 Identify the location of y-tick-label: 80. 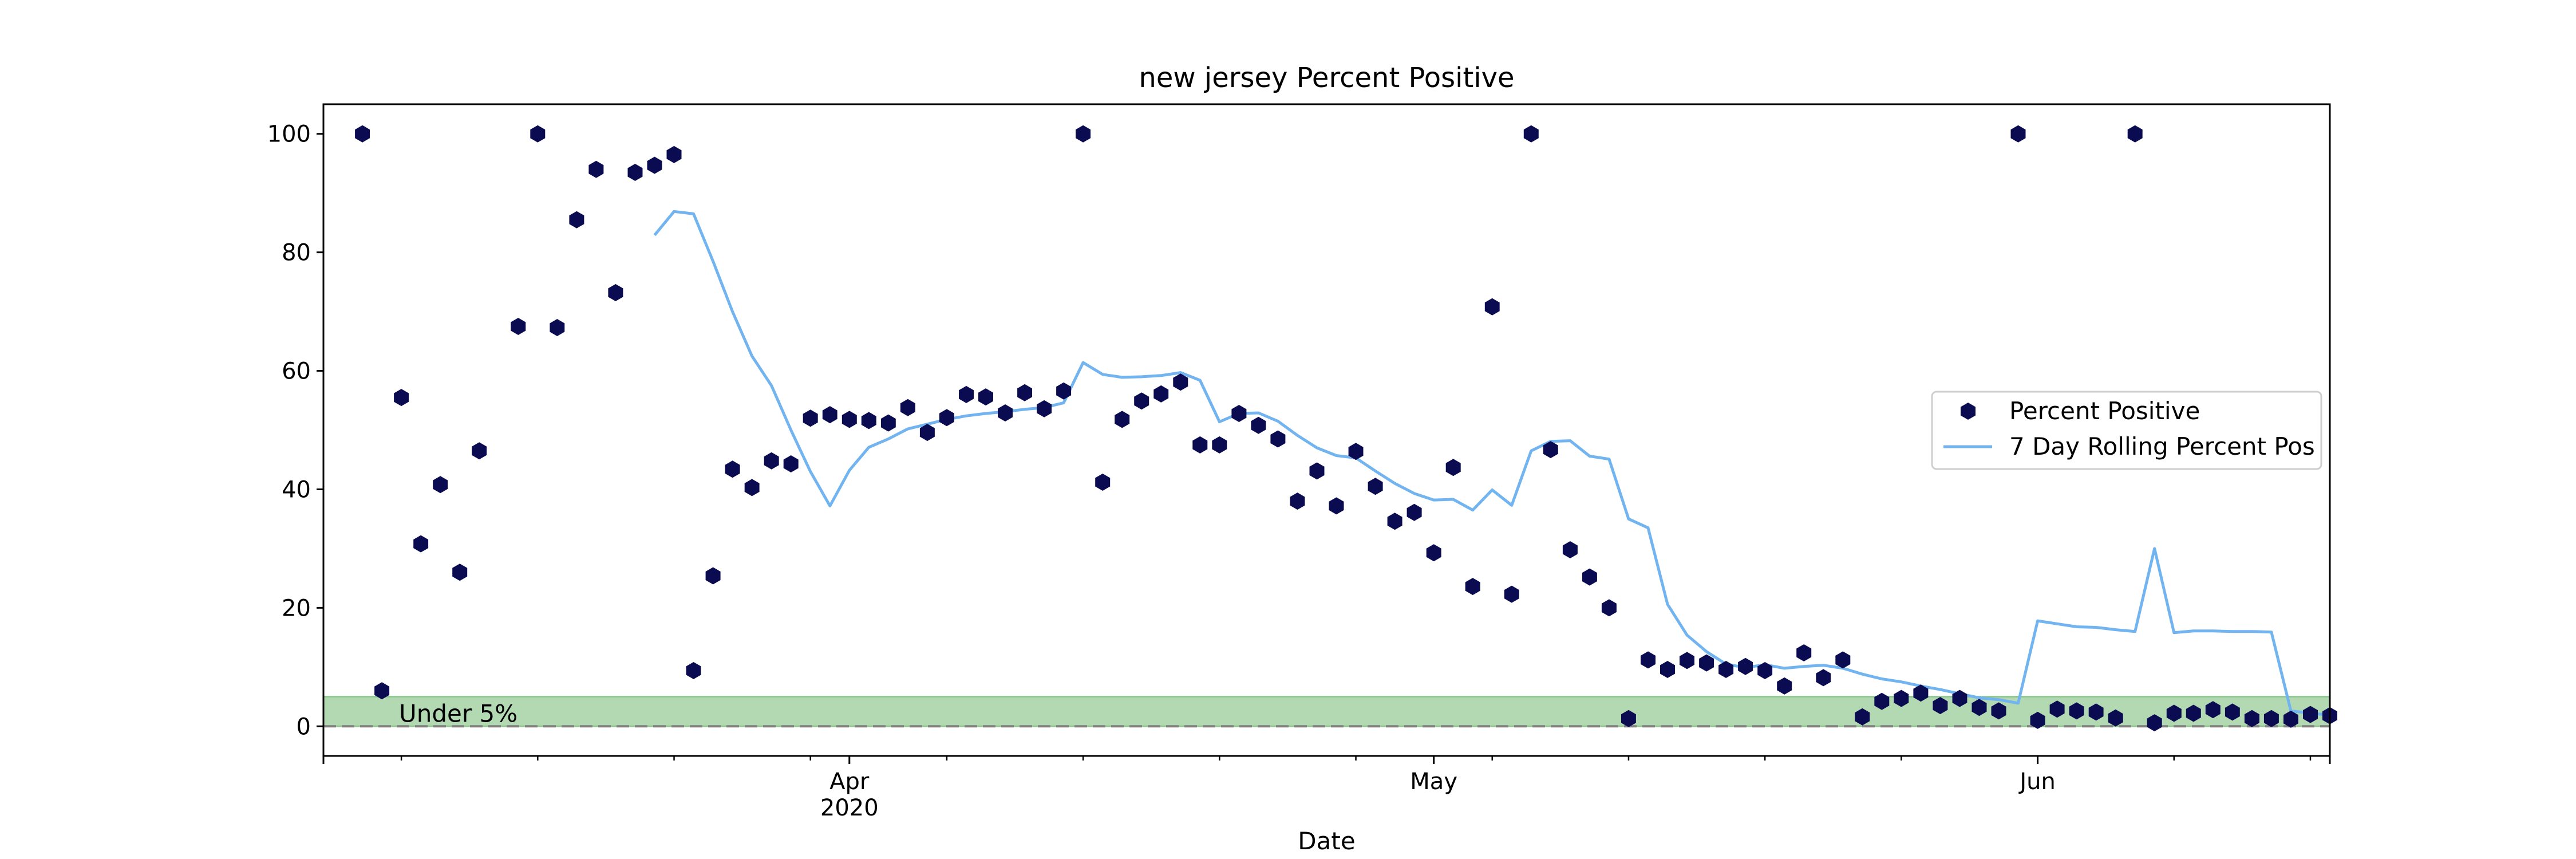
(296, 253).